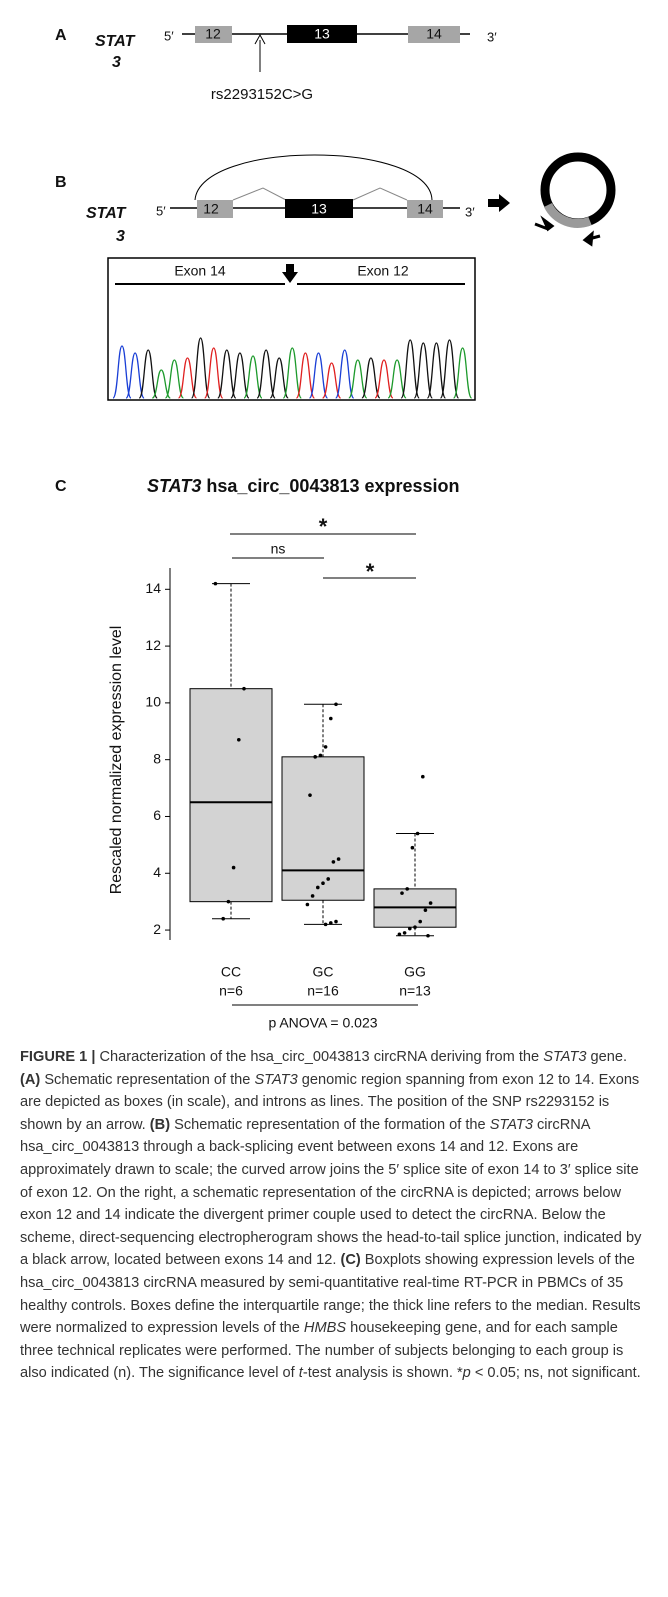  I want to click on caption-text: gene., so click(607, 1057).